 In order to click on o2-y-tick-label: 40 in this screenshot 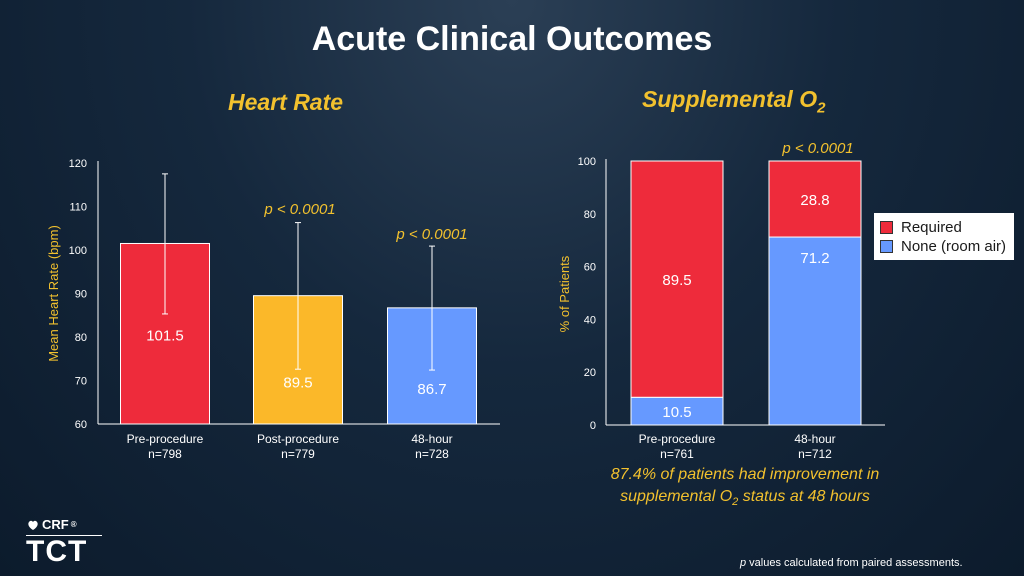, I will do `click(590, 320)`.